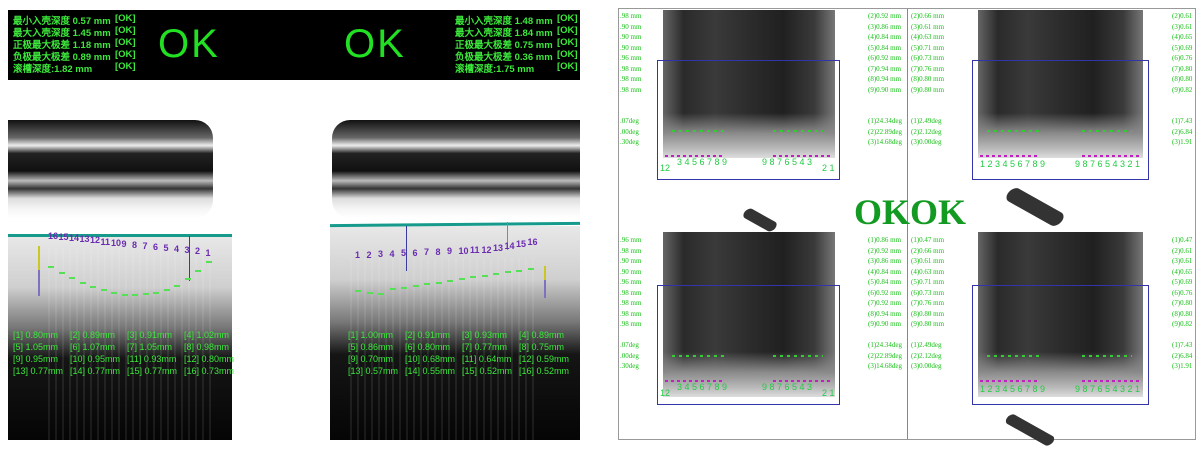 Image resolution: width=1200 pixels, height=471 pixels. Describe the element at coordinates (542, 347) in the screenshot. I see `measurement-value: [8] 0.75mm` at that location.